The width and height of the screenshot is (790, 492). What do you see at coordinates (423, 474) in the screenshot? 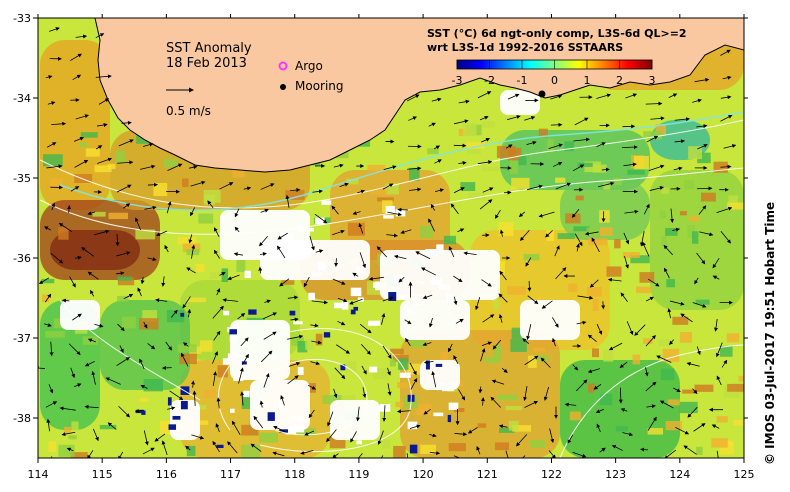
I see `x-tick-label: 120` at bounding box center [423, 474].